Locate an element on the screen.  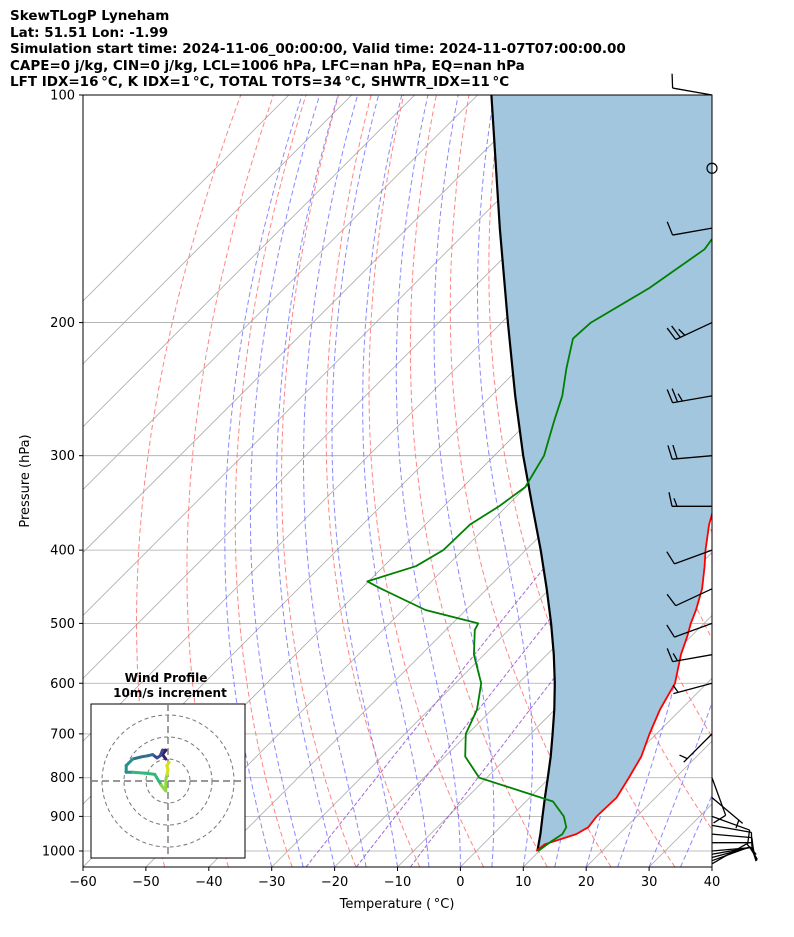
x-tick-label: −50 is located at coordinates (145, 882).